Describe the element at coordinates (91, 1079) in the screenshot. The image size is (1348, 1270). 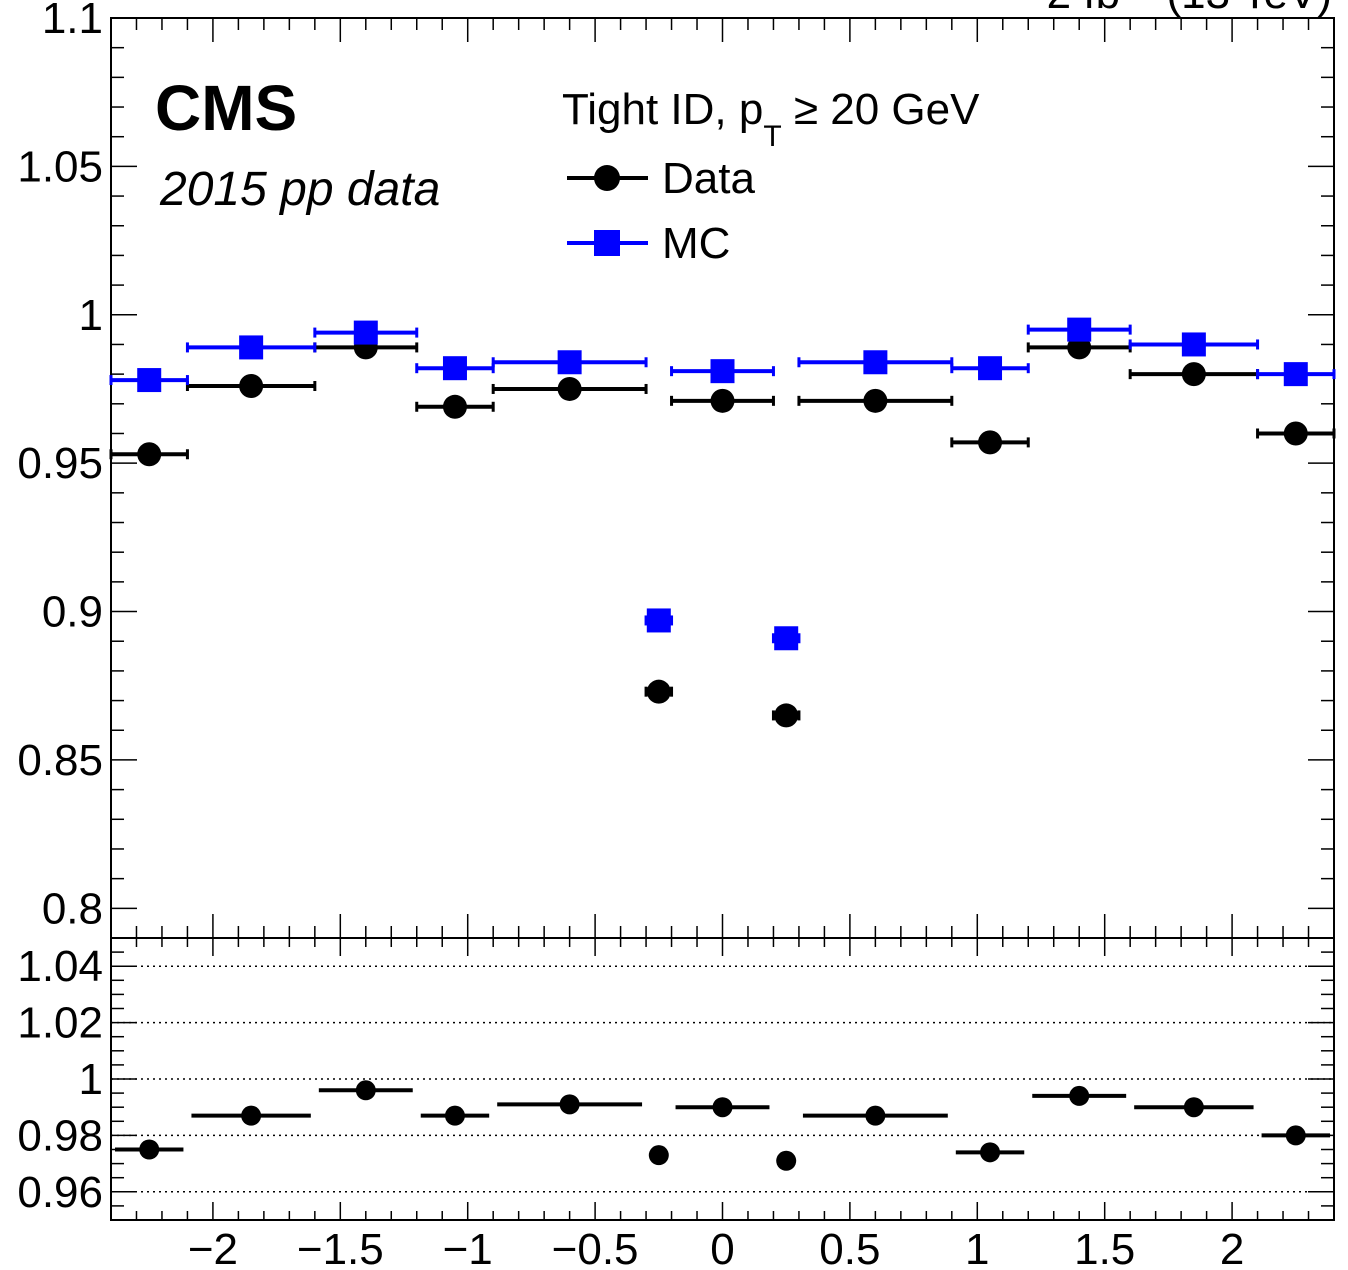
I see `ratio-y-tick-label: 1` at that location.